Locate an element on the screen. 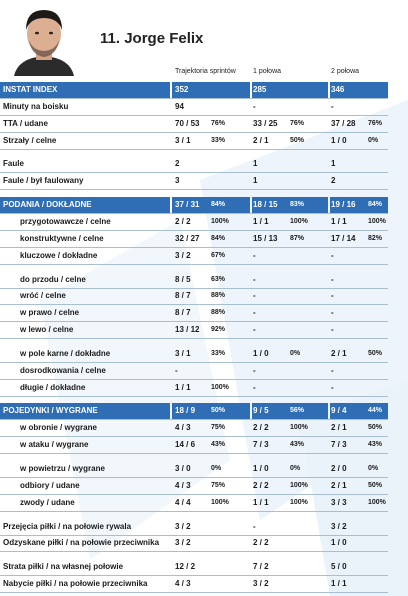 Image resolution: width=408 pixels, height=596 pixels. player-name: 11. Jorge Felix is located at coordinates (152, 38).